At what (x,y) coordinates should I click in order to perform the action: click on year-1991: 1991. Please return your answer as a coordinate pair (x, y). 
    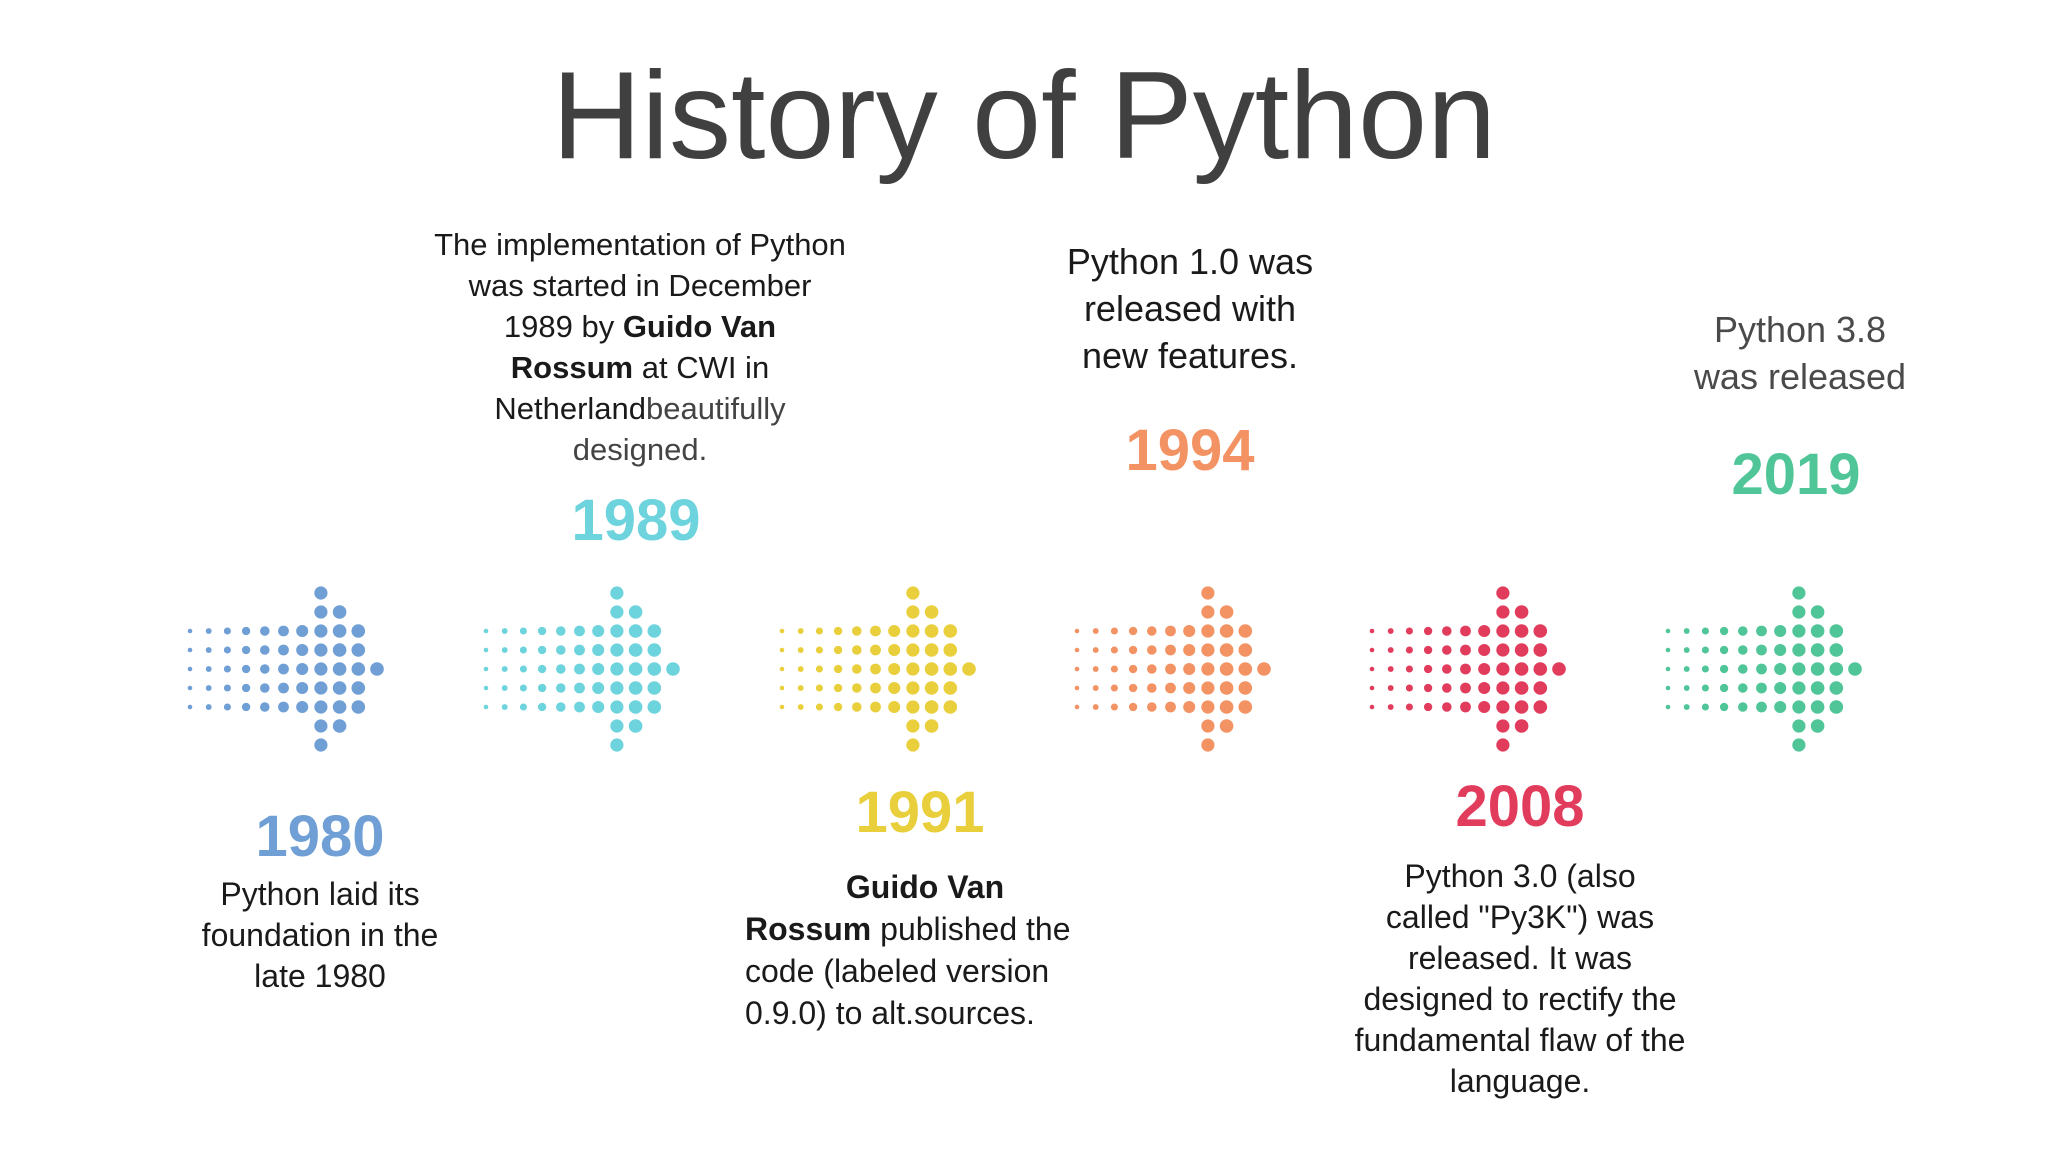
    Looking at the image, I should click on (920, 812).